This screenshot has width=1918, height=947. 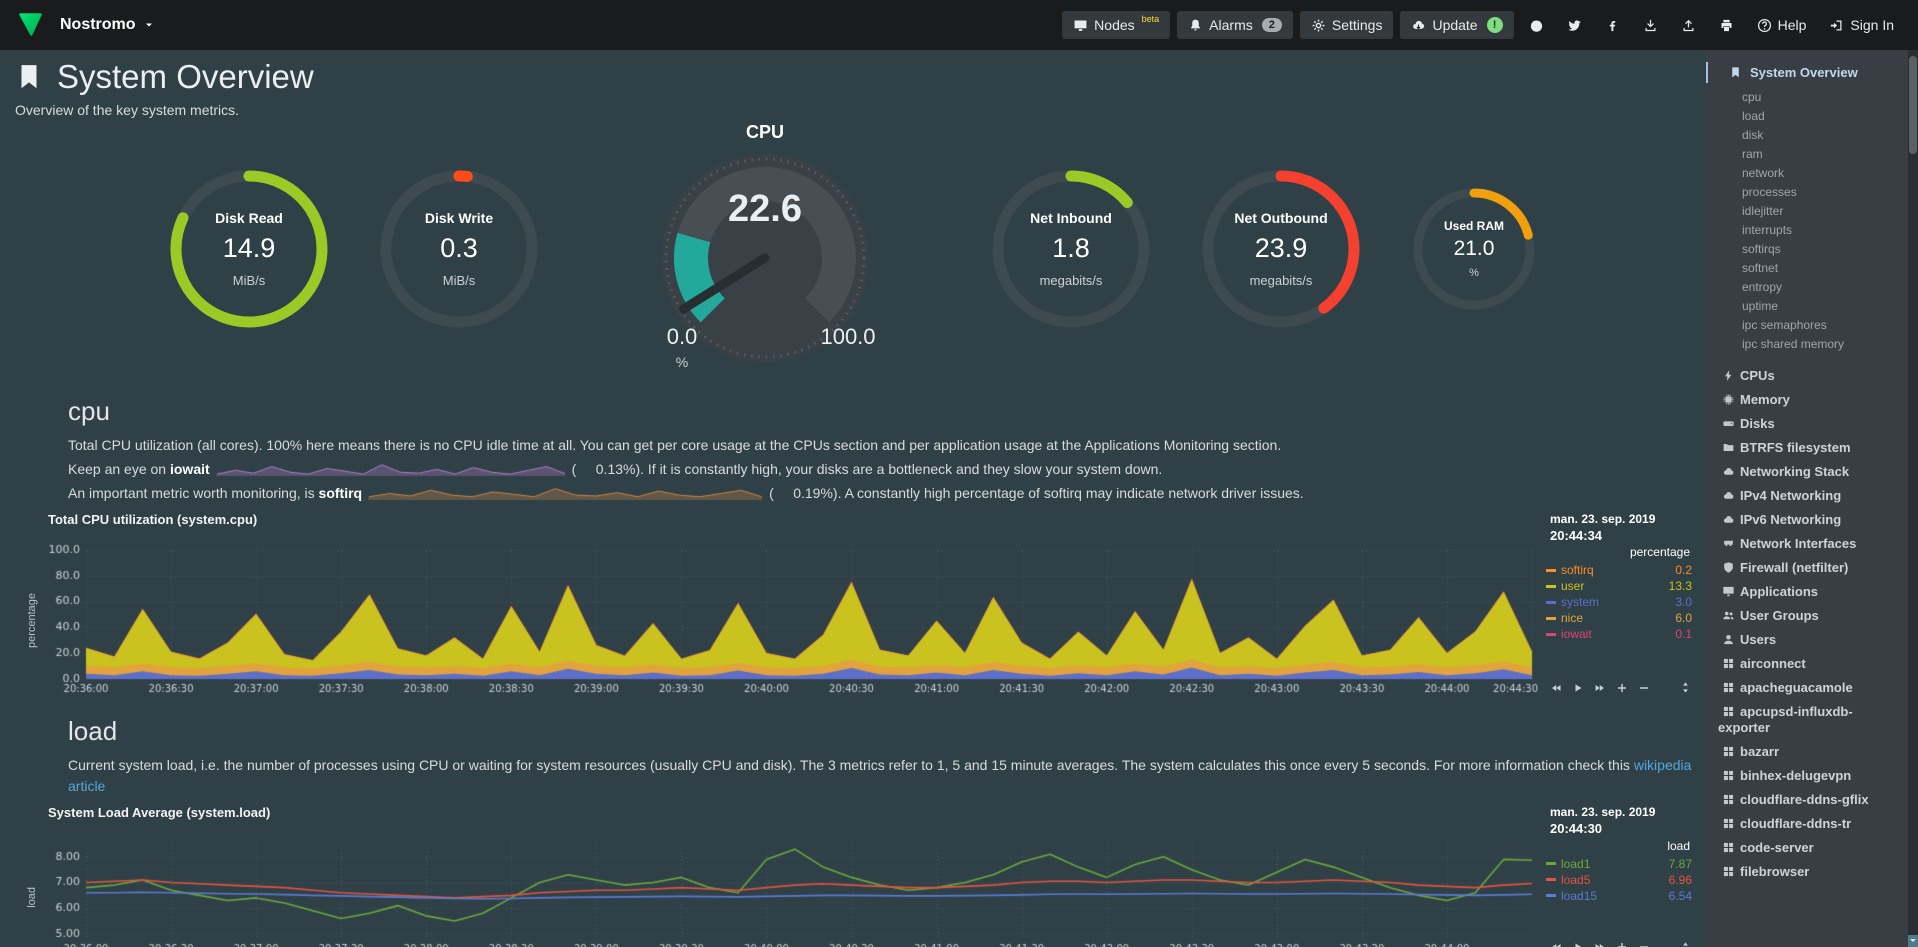 What do you see at coordinates (32, 25) in the screenshot?
I see `netdata-logo` at bounding box center [32, 25].